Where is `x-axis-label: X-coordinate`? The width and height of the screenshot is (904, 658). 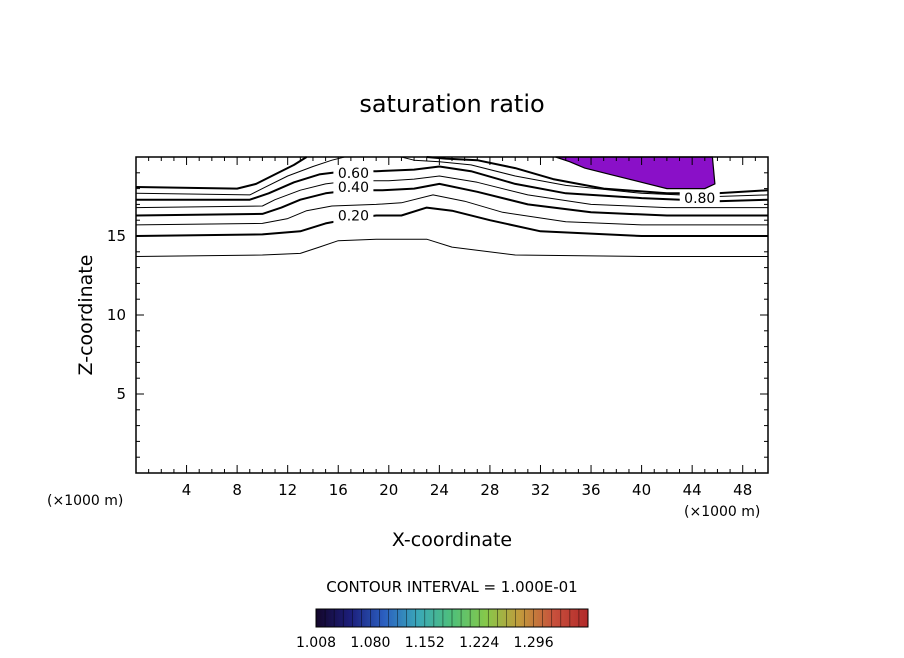
x-axis-label: X-coordinate is located at coordinates (452, 540).